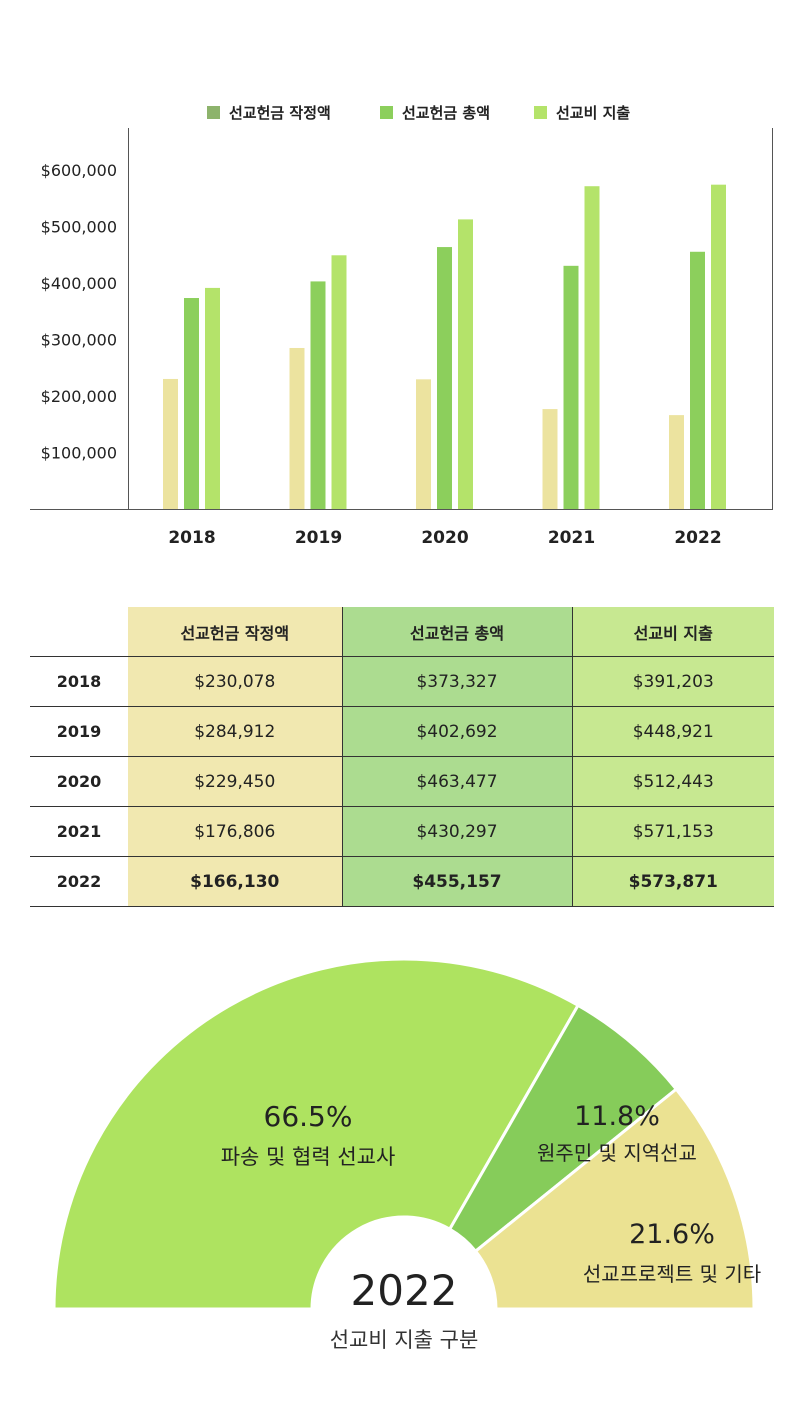 The width and height of the screenshot is (800, 1415). I want to click on pie-slice-percent: 66.5%, so click(308, 1116).